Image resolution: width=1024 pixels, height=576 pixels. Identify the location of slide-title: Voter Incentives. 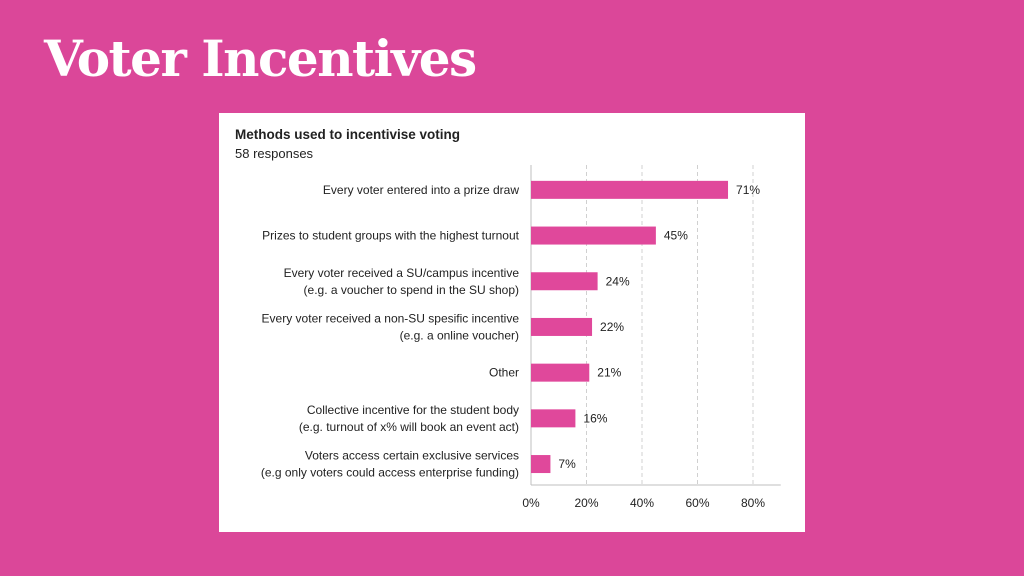
(260, 58).